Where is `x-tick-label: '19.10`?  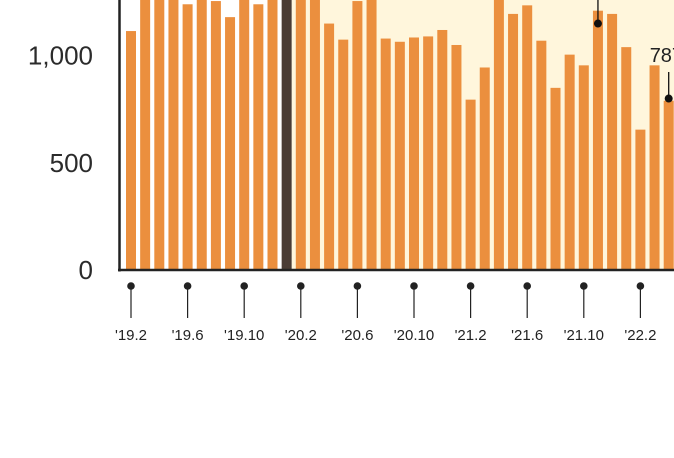
x-tick-label: '19.10 is located at coordinates (244, 335).